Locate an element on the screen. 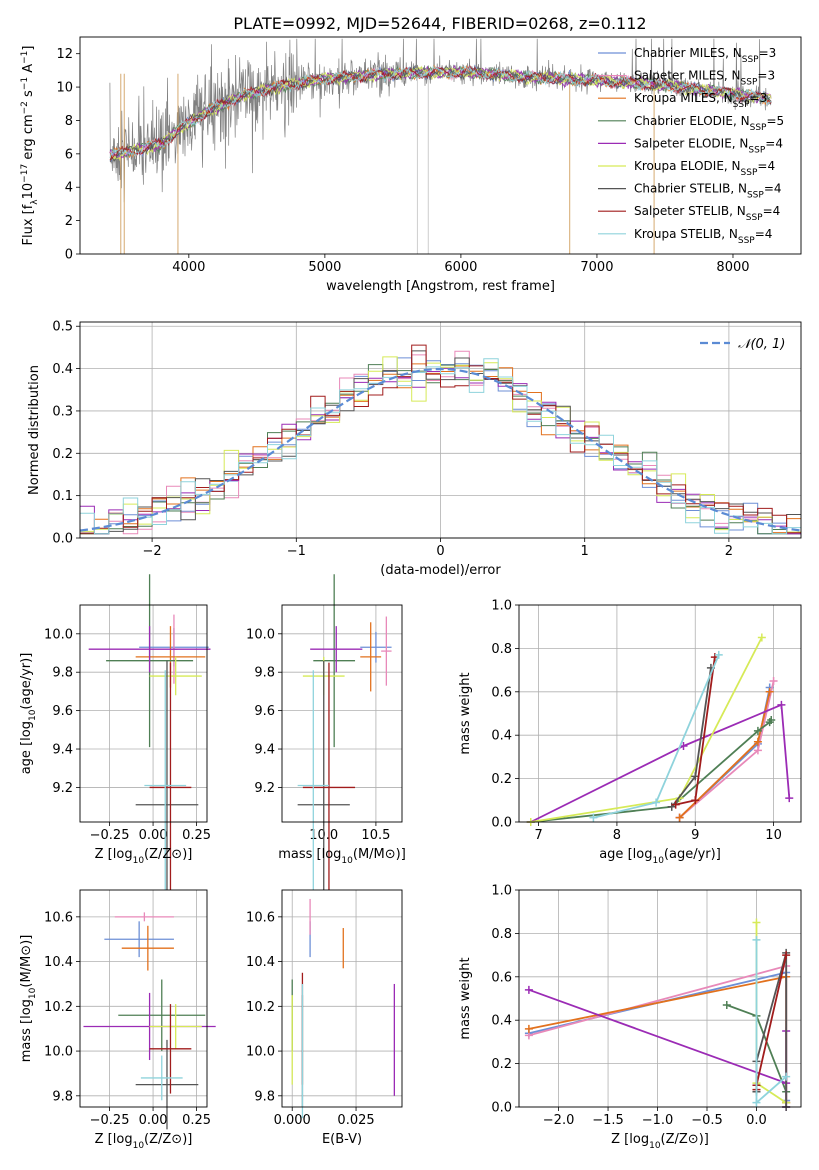 The image size is (819, 1170). z-mass-x-axis-label: Z [log10(Z/Z⊙)] is located at coordinates (144, 1141).